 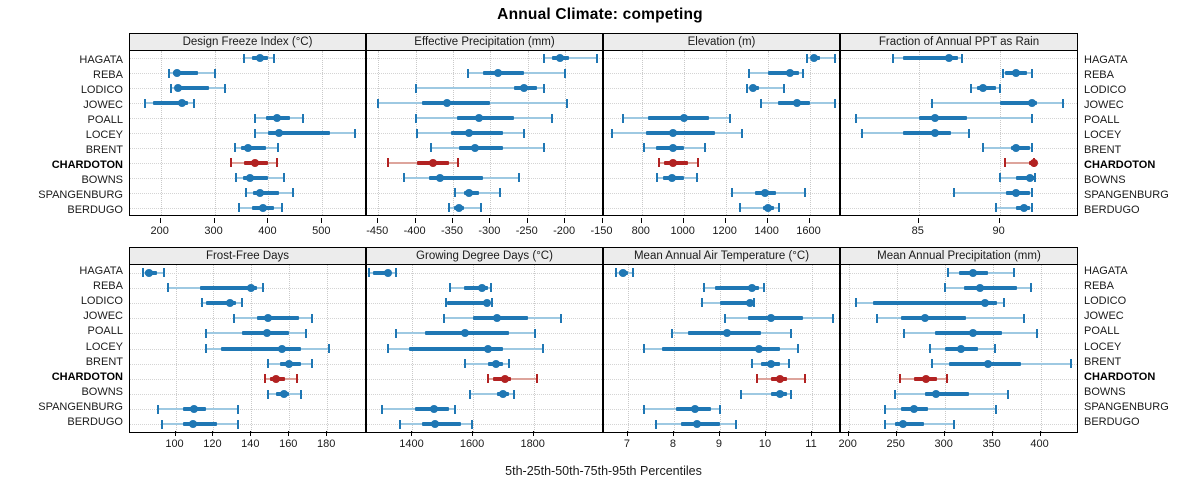 I want to click on axis-tick-label: 1400, so click(x=766, y=231).